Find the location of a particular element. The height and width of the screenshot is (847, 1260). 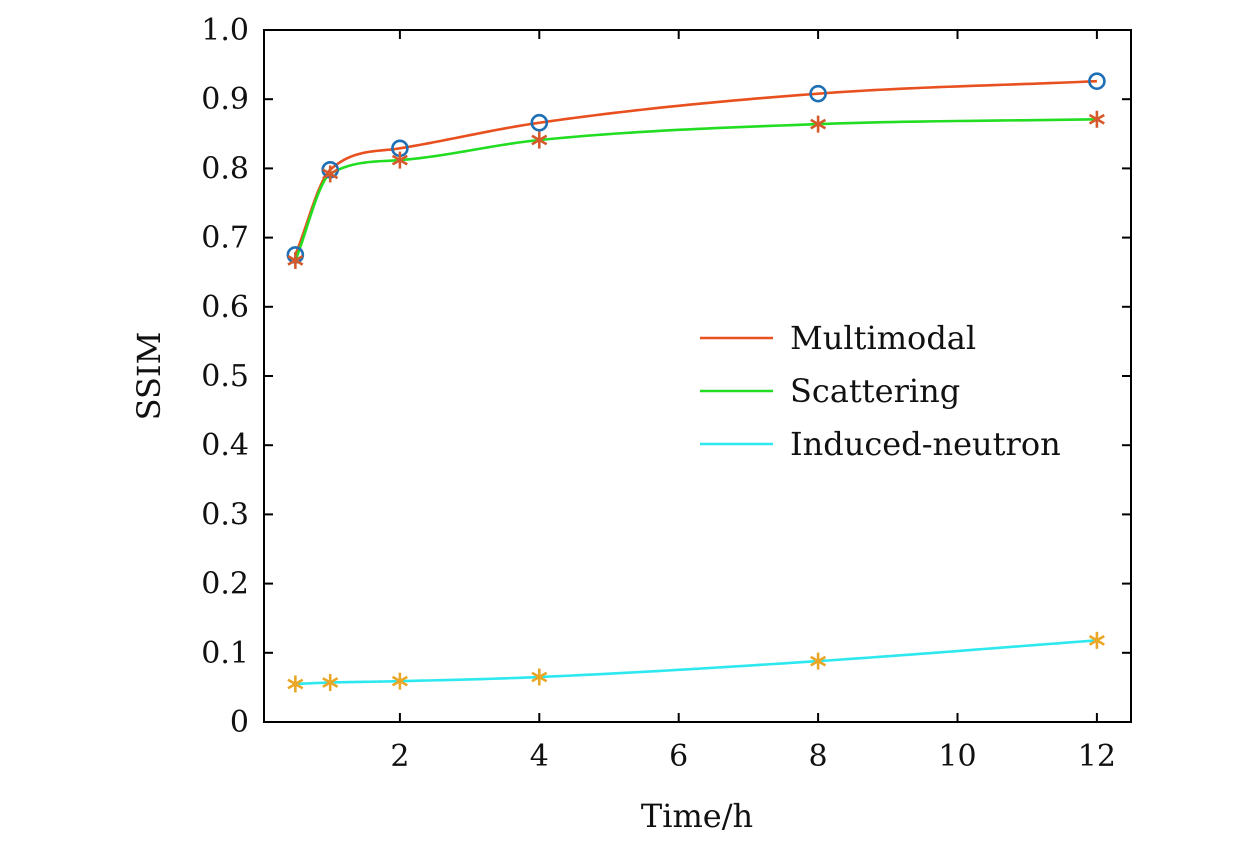

y-tick-label: 0 is located at coordinates (239, 722).